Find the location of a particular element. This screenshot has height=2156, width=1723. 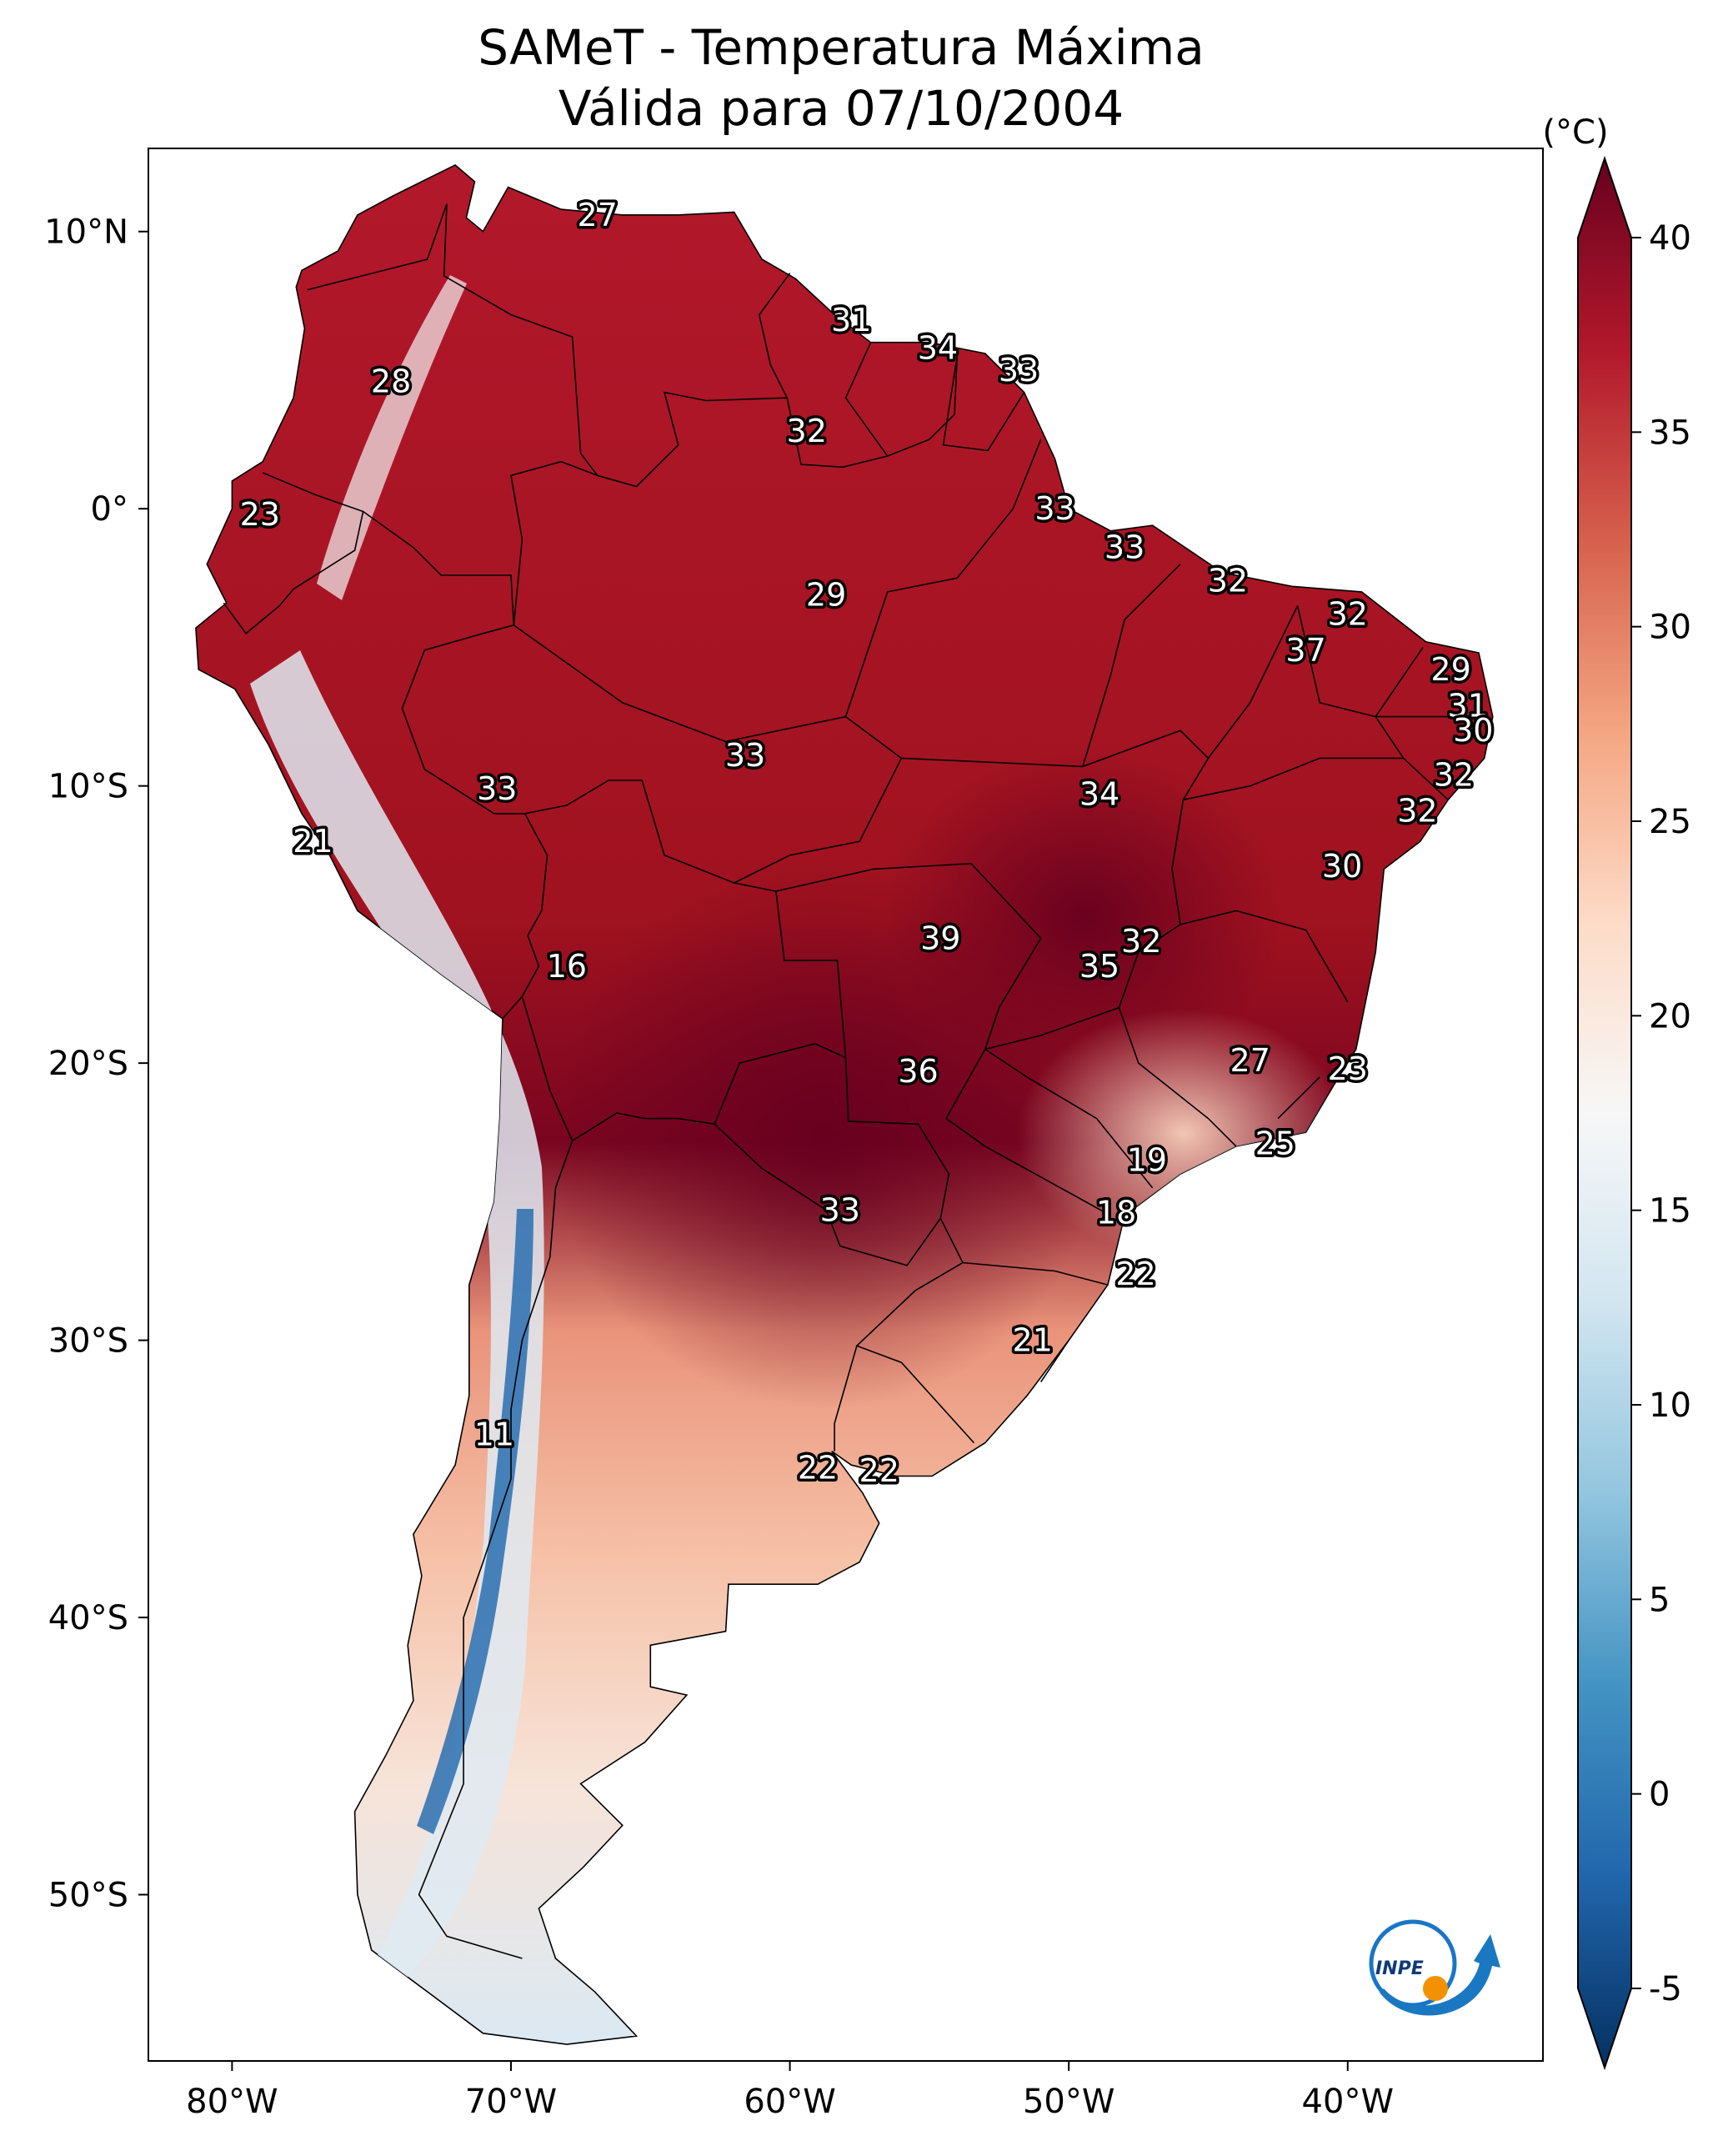

lat-tick-label: 40°S is located at coordinates (88, 1618).